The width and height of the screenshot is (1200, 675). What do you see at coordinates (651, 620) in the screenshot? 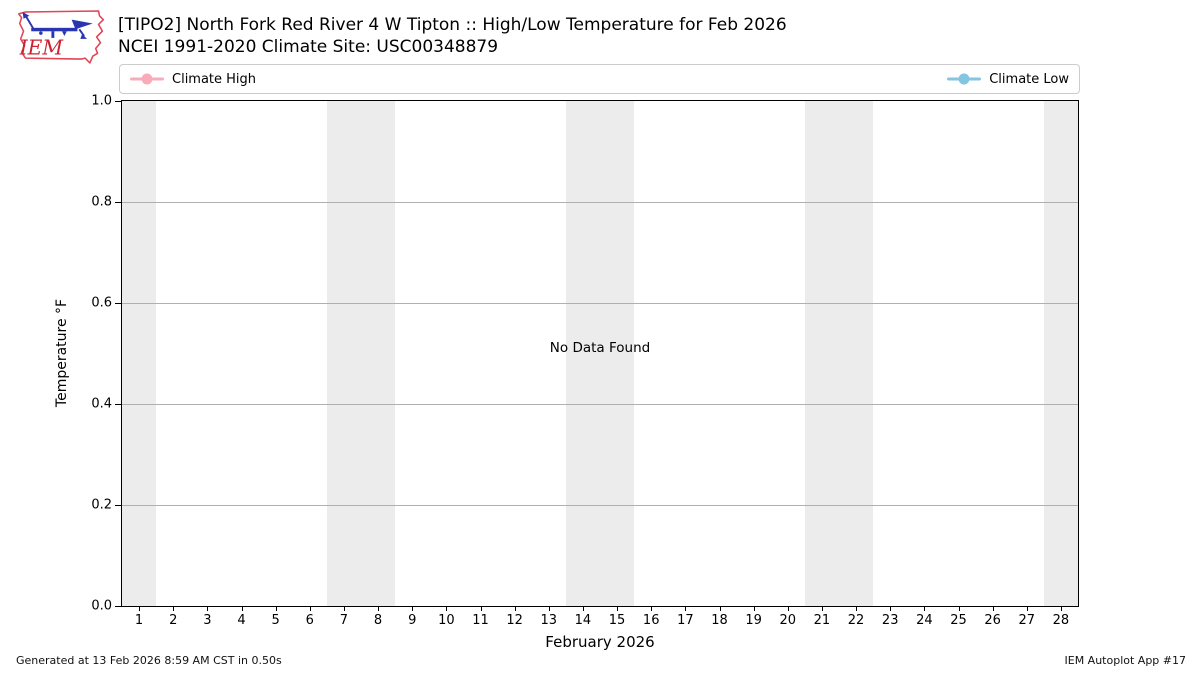
I see `x-tick-label: 16` at bounding box center [651, 620].